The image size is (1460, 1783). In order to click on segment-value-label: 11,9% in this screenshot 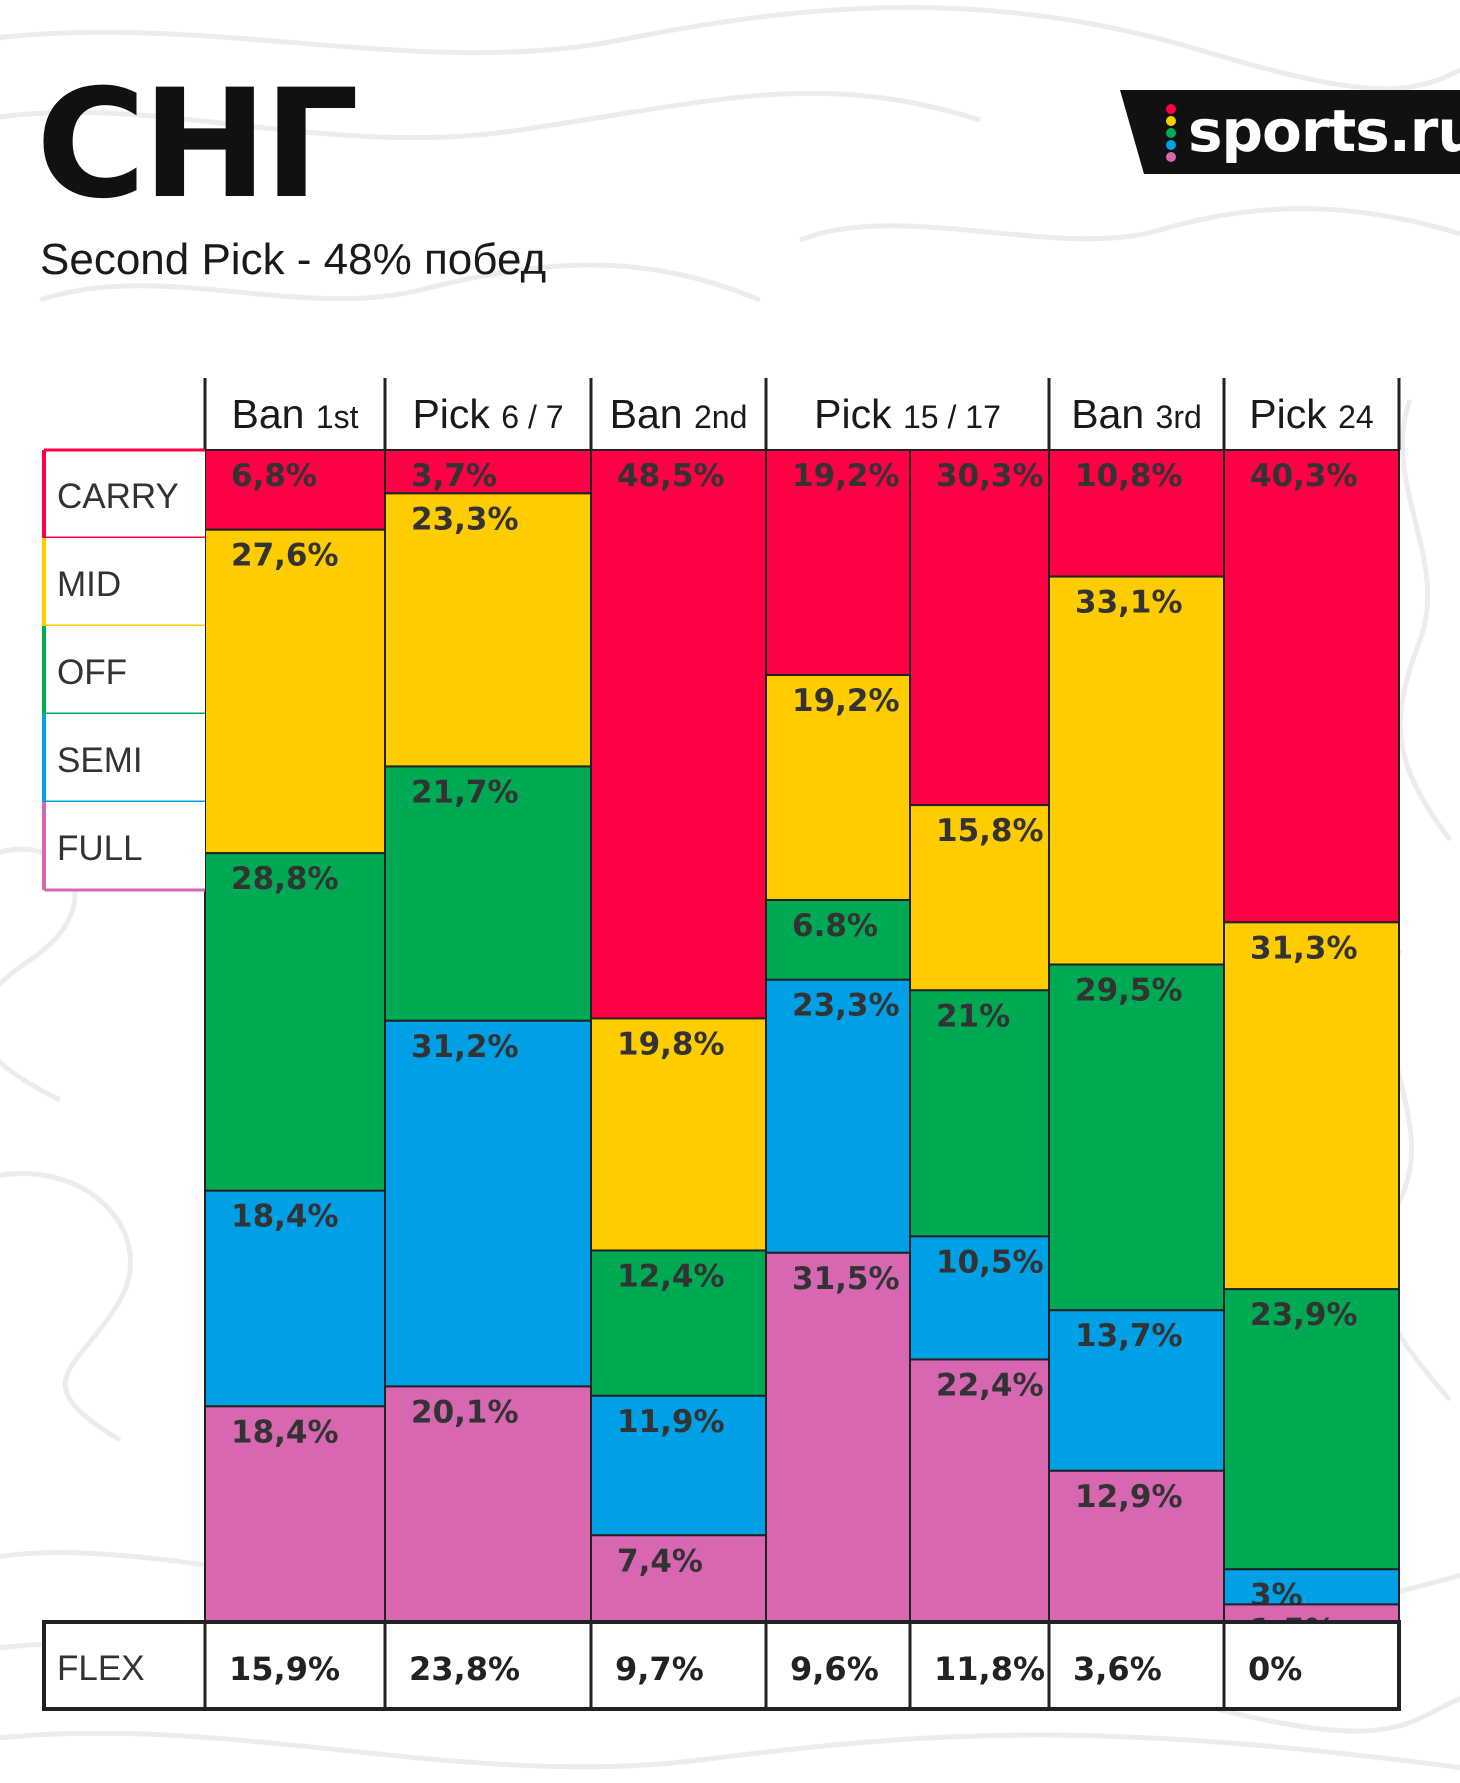, I will do `click(671, 1422)`.